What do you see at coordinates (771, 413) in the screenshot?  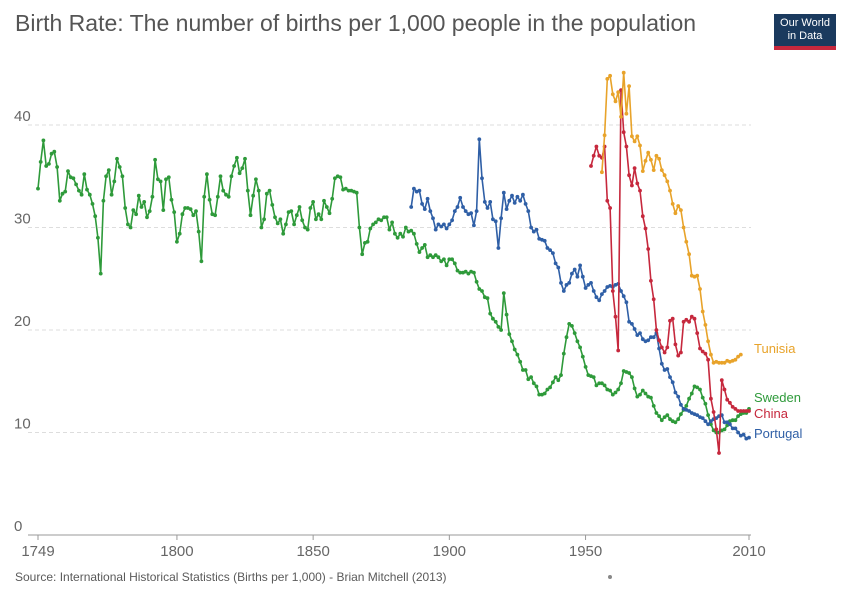 I see `series-label-china: China` at bounding box center [771, 413].